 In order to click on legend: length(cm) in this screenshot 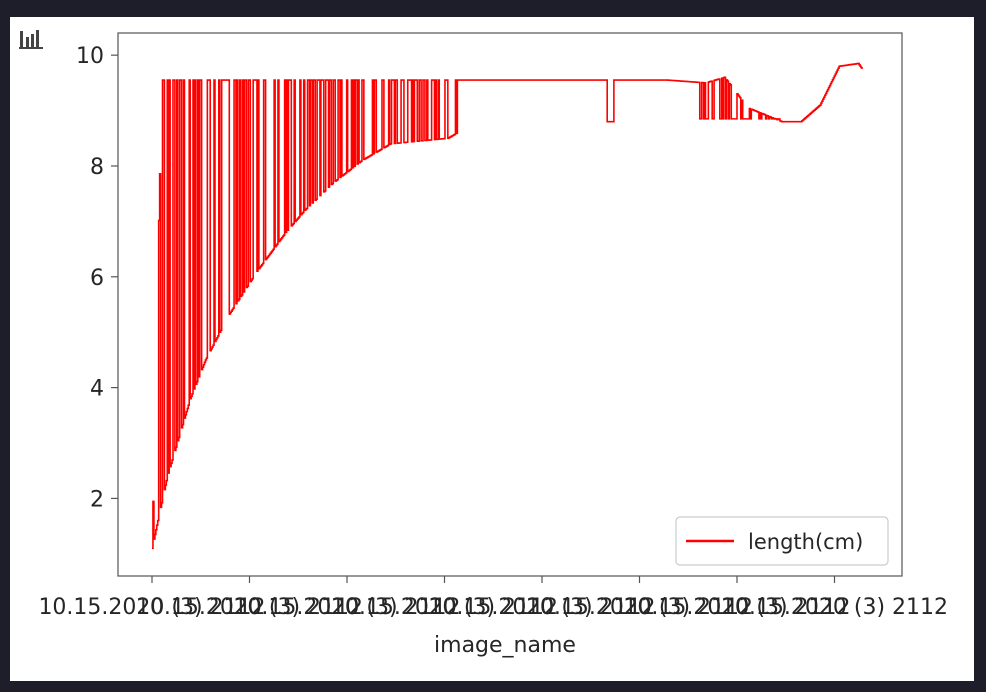, I will do `click(782, 541)`.